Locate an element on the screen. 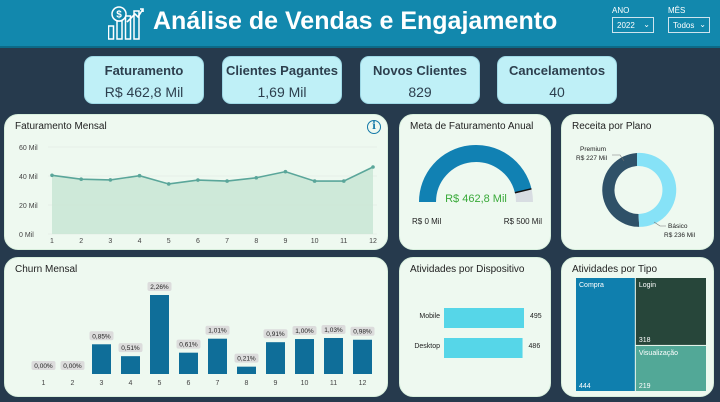  x-tick-label: 7 is located at coordinates (218, 383).